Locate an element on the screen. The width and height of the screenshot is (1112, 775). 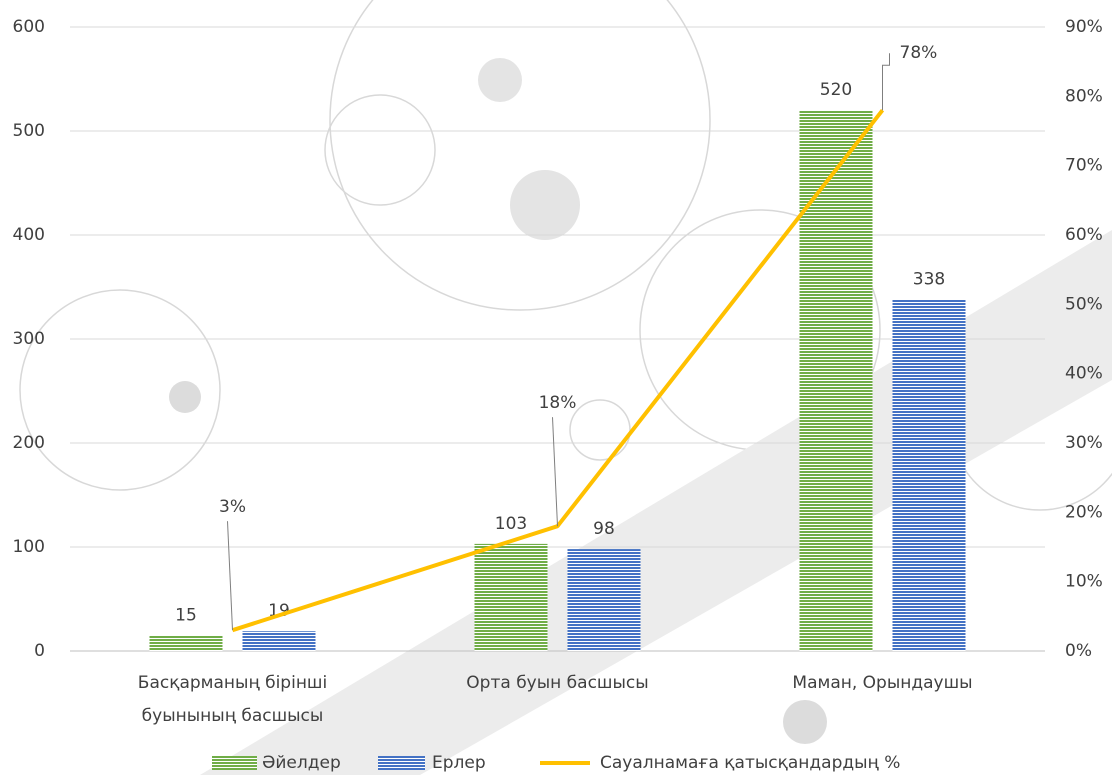
y2-tick-label: 0% is located at coordinates (1078, 651).